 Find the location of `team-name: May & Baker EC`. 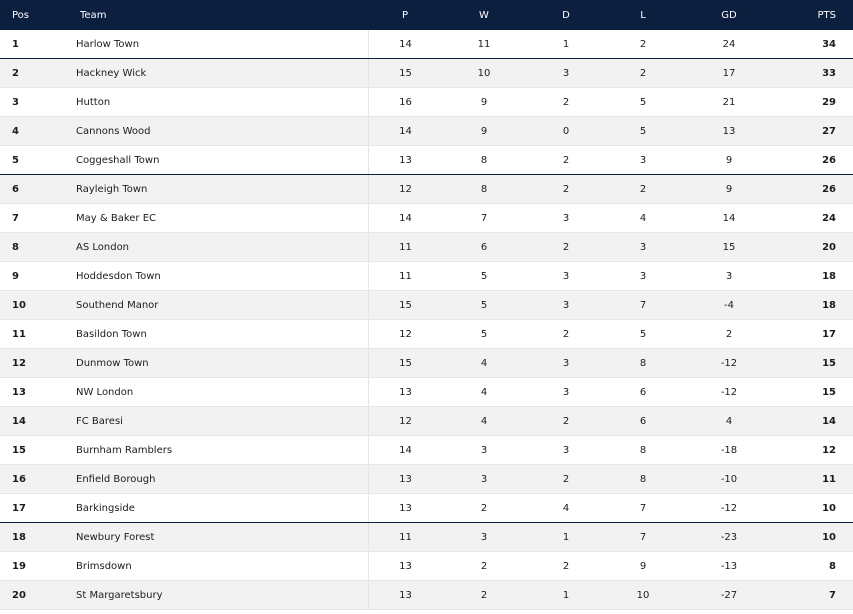

team-name: May & Baker EC is located at coordinates (116, 218).